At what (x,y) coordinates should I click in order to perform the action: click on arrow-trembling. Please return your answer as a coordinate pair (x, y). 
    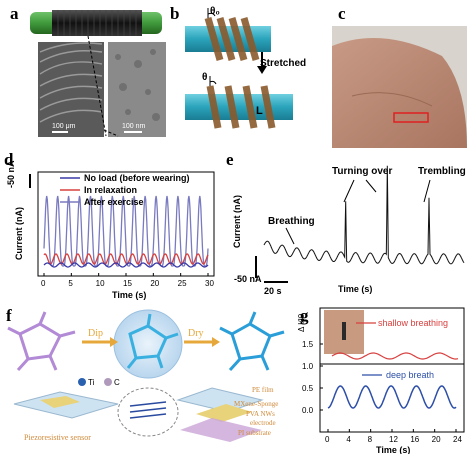
    Looking at the image, I should click on (427, 191).